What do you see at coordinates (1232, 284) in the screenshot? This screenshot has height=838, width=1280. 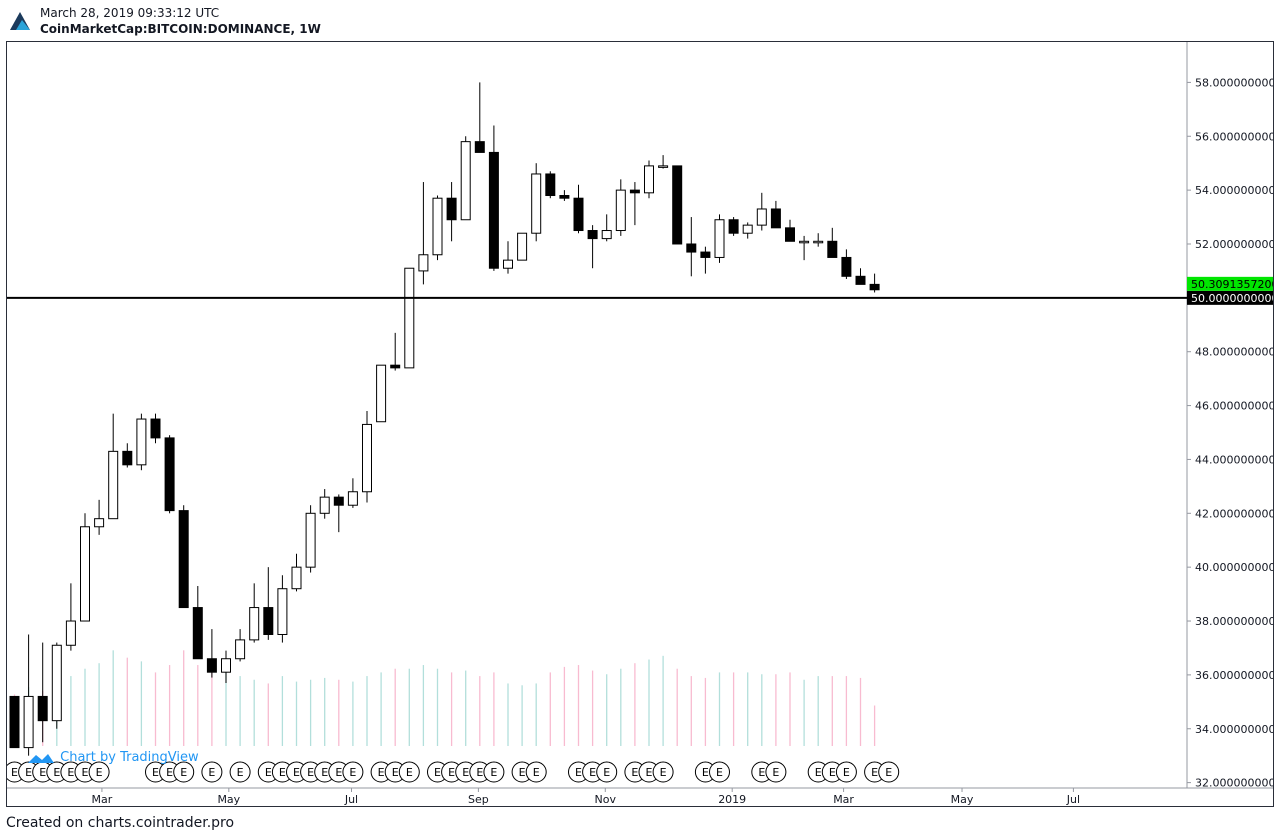 I see `last-price-tag: 50.3091357200` at bounding box center [1232, 284].